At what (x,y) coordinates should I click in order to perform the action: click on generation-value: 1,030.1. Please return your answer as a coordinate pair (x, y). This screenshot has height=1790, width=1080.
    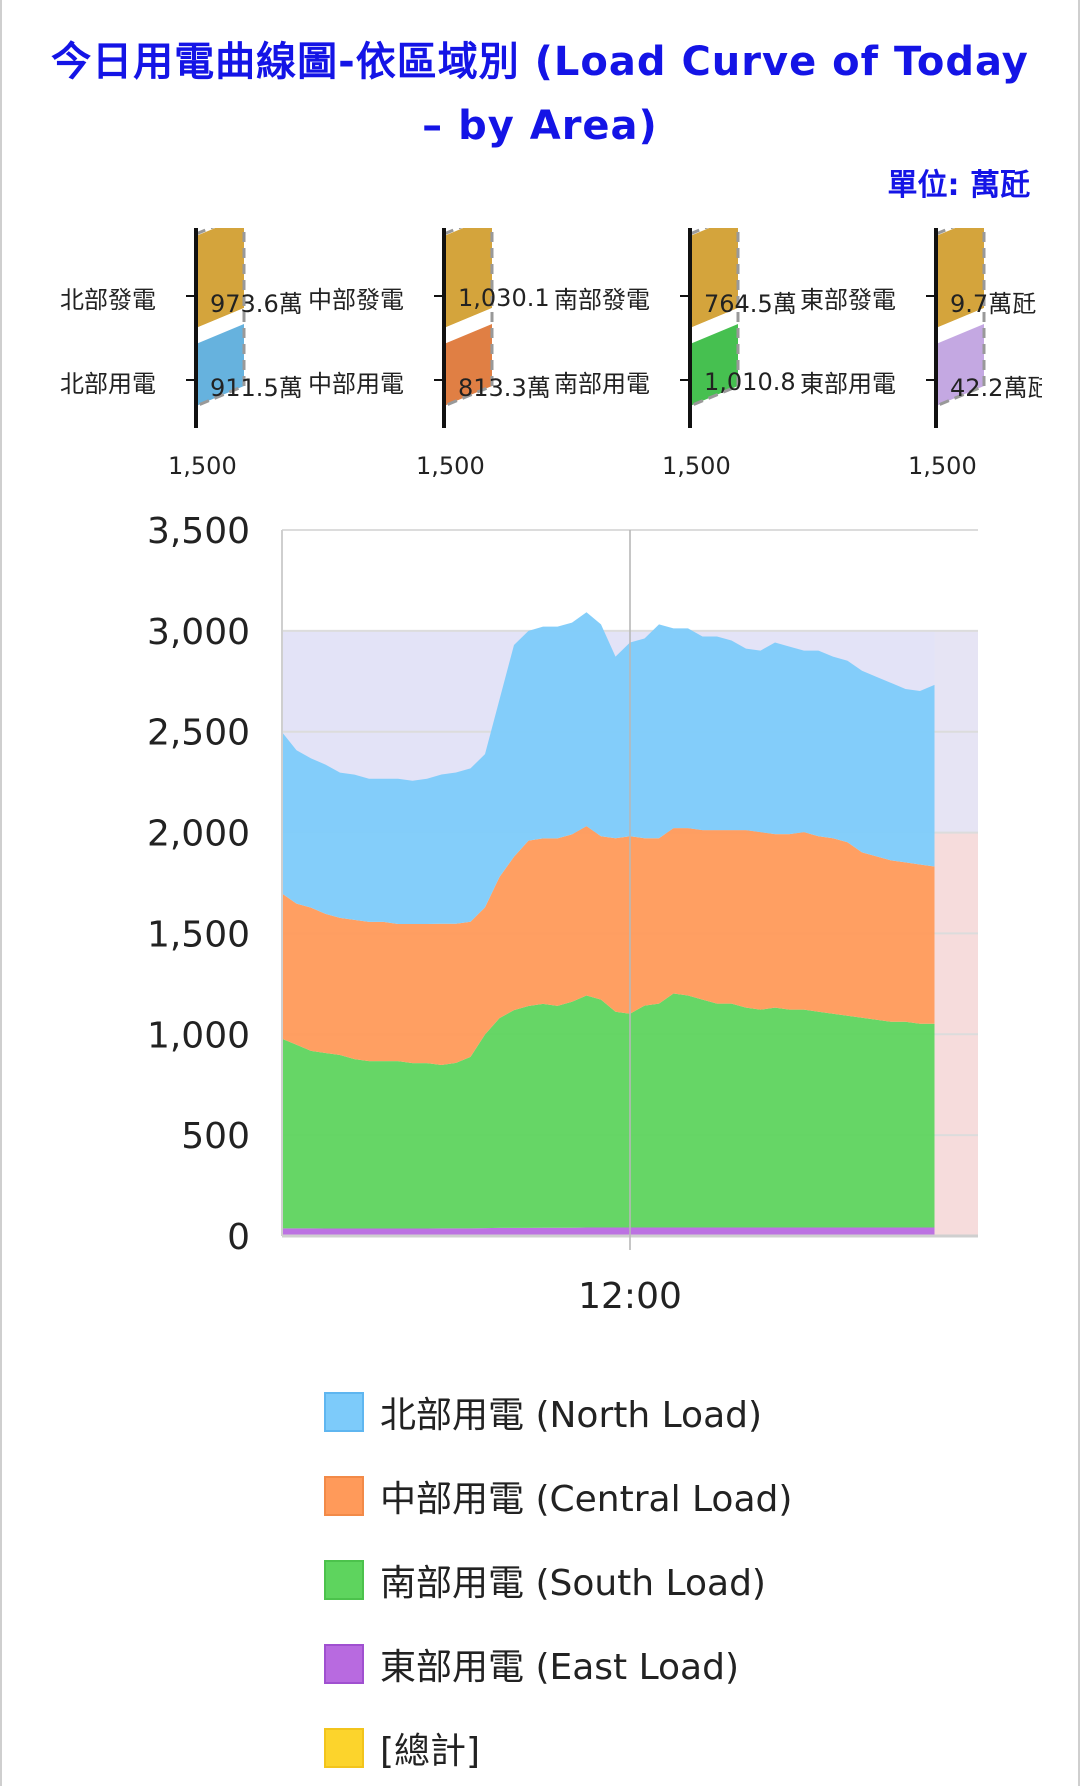
    Looking at the image, I should click on (504, 298).